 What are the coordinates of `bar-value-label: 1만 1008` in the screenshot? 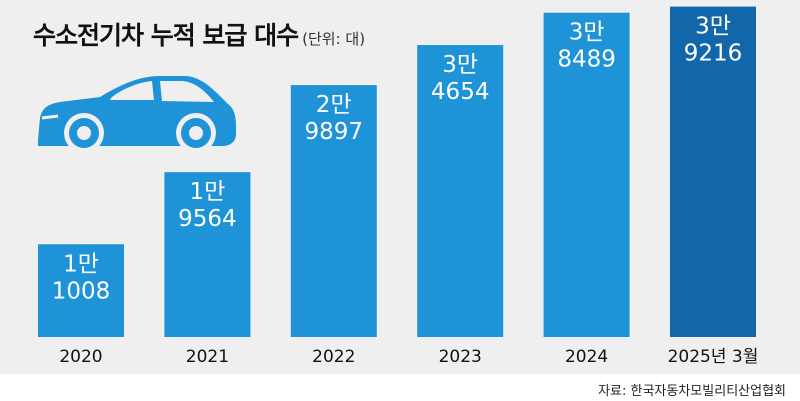 It's located at (81, 277).